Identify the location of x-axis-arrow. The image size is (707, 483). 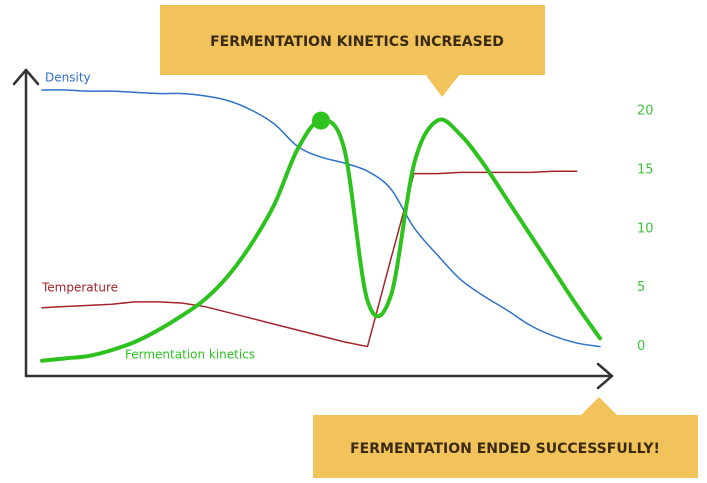
(605, 376).